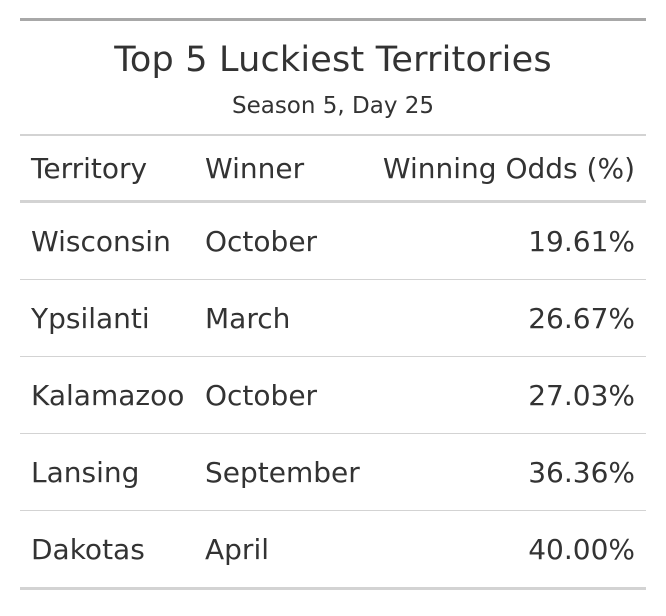 Image resolution: width=666 pixels, height=616 pixels. What do you see at coordinates (507, 240) in the screenshot?
I see `odds-cell: 19.61%` at bounding box center [507, 240].